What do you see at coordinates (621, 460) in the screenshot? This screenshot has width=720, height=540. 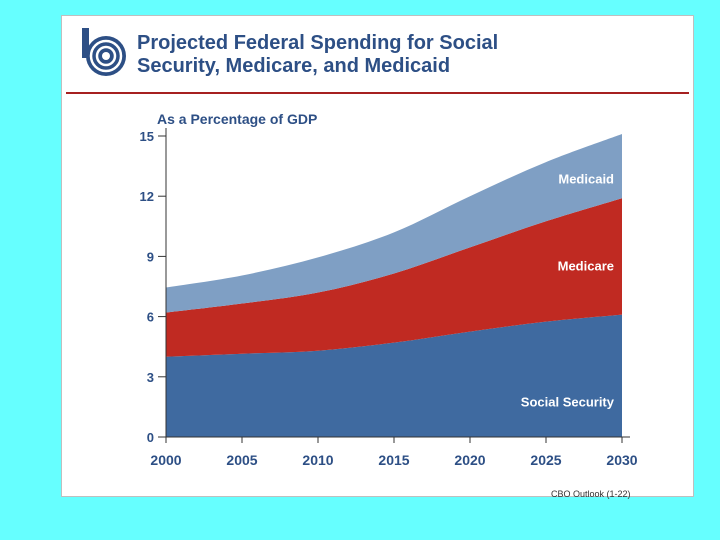 I see `x-tick-label: 2030` at bounding box center [621, 460].